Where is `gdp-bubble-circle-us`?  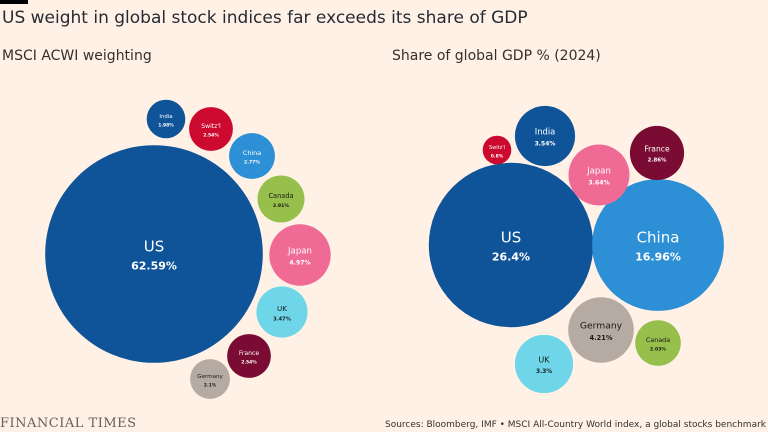 gdp-bubble-circle-us is located at coordinates (511, 245).